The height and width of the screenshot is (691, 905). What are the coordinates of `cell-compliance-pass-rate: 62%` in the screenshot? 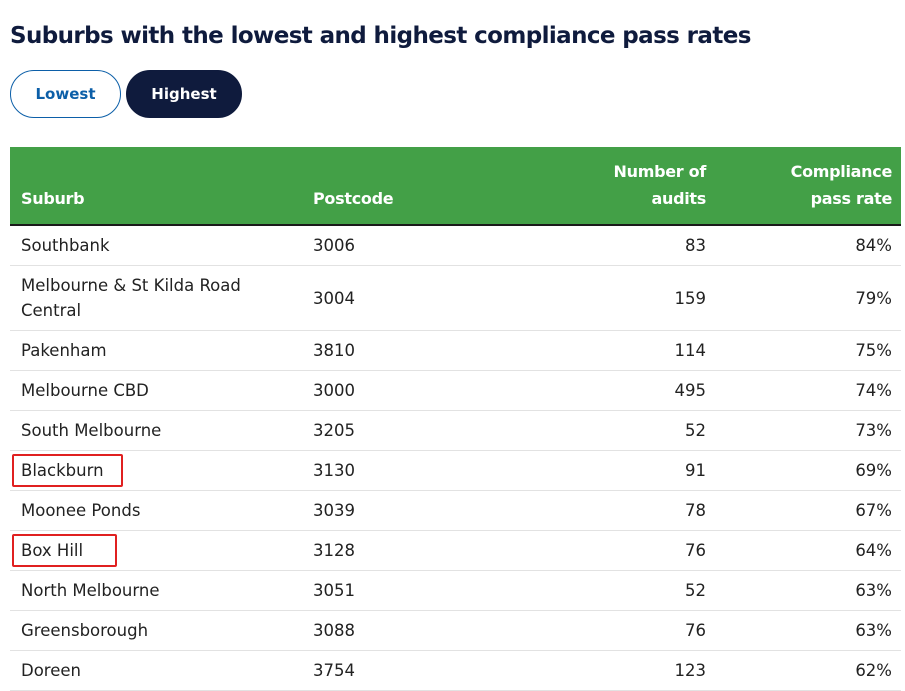 It's located at (821, 670).